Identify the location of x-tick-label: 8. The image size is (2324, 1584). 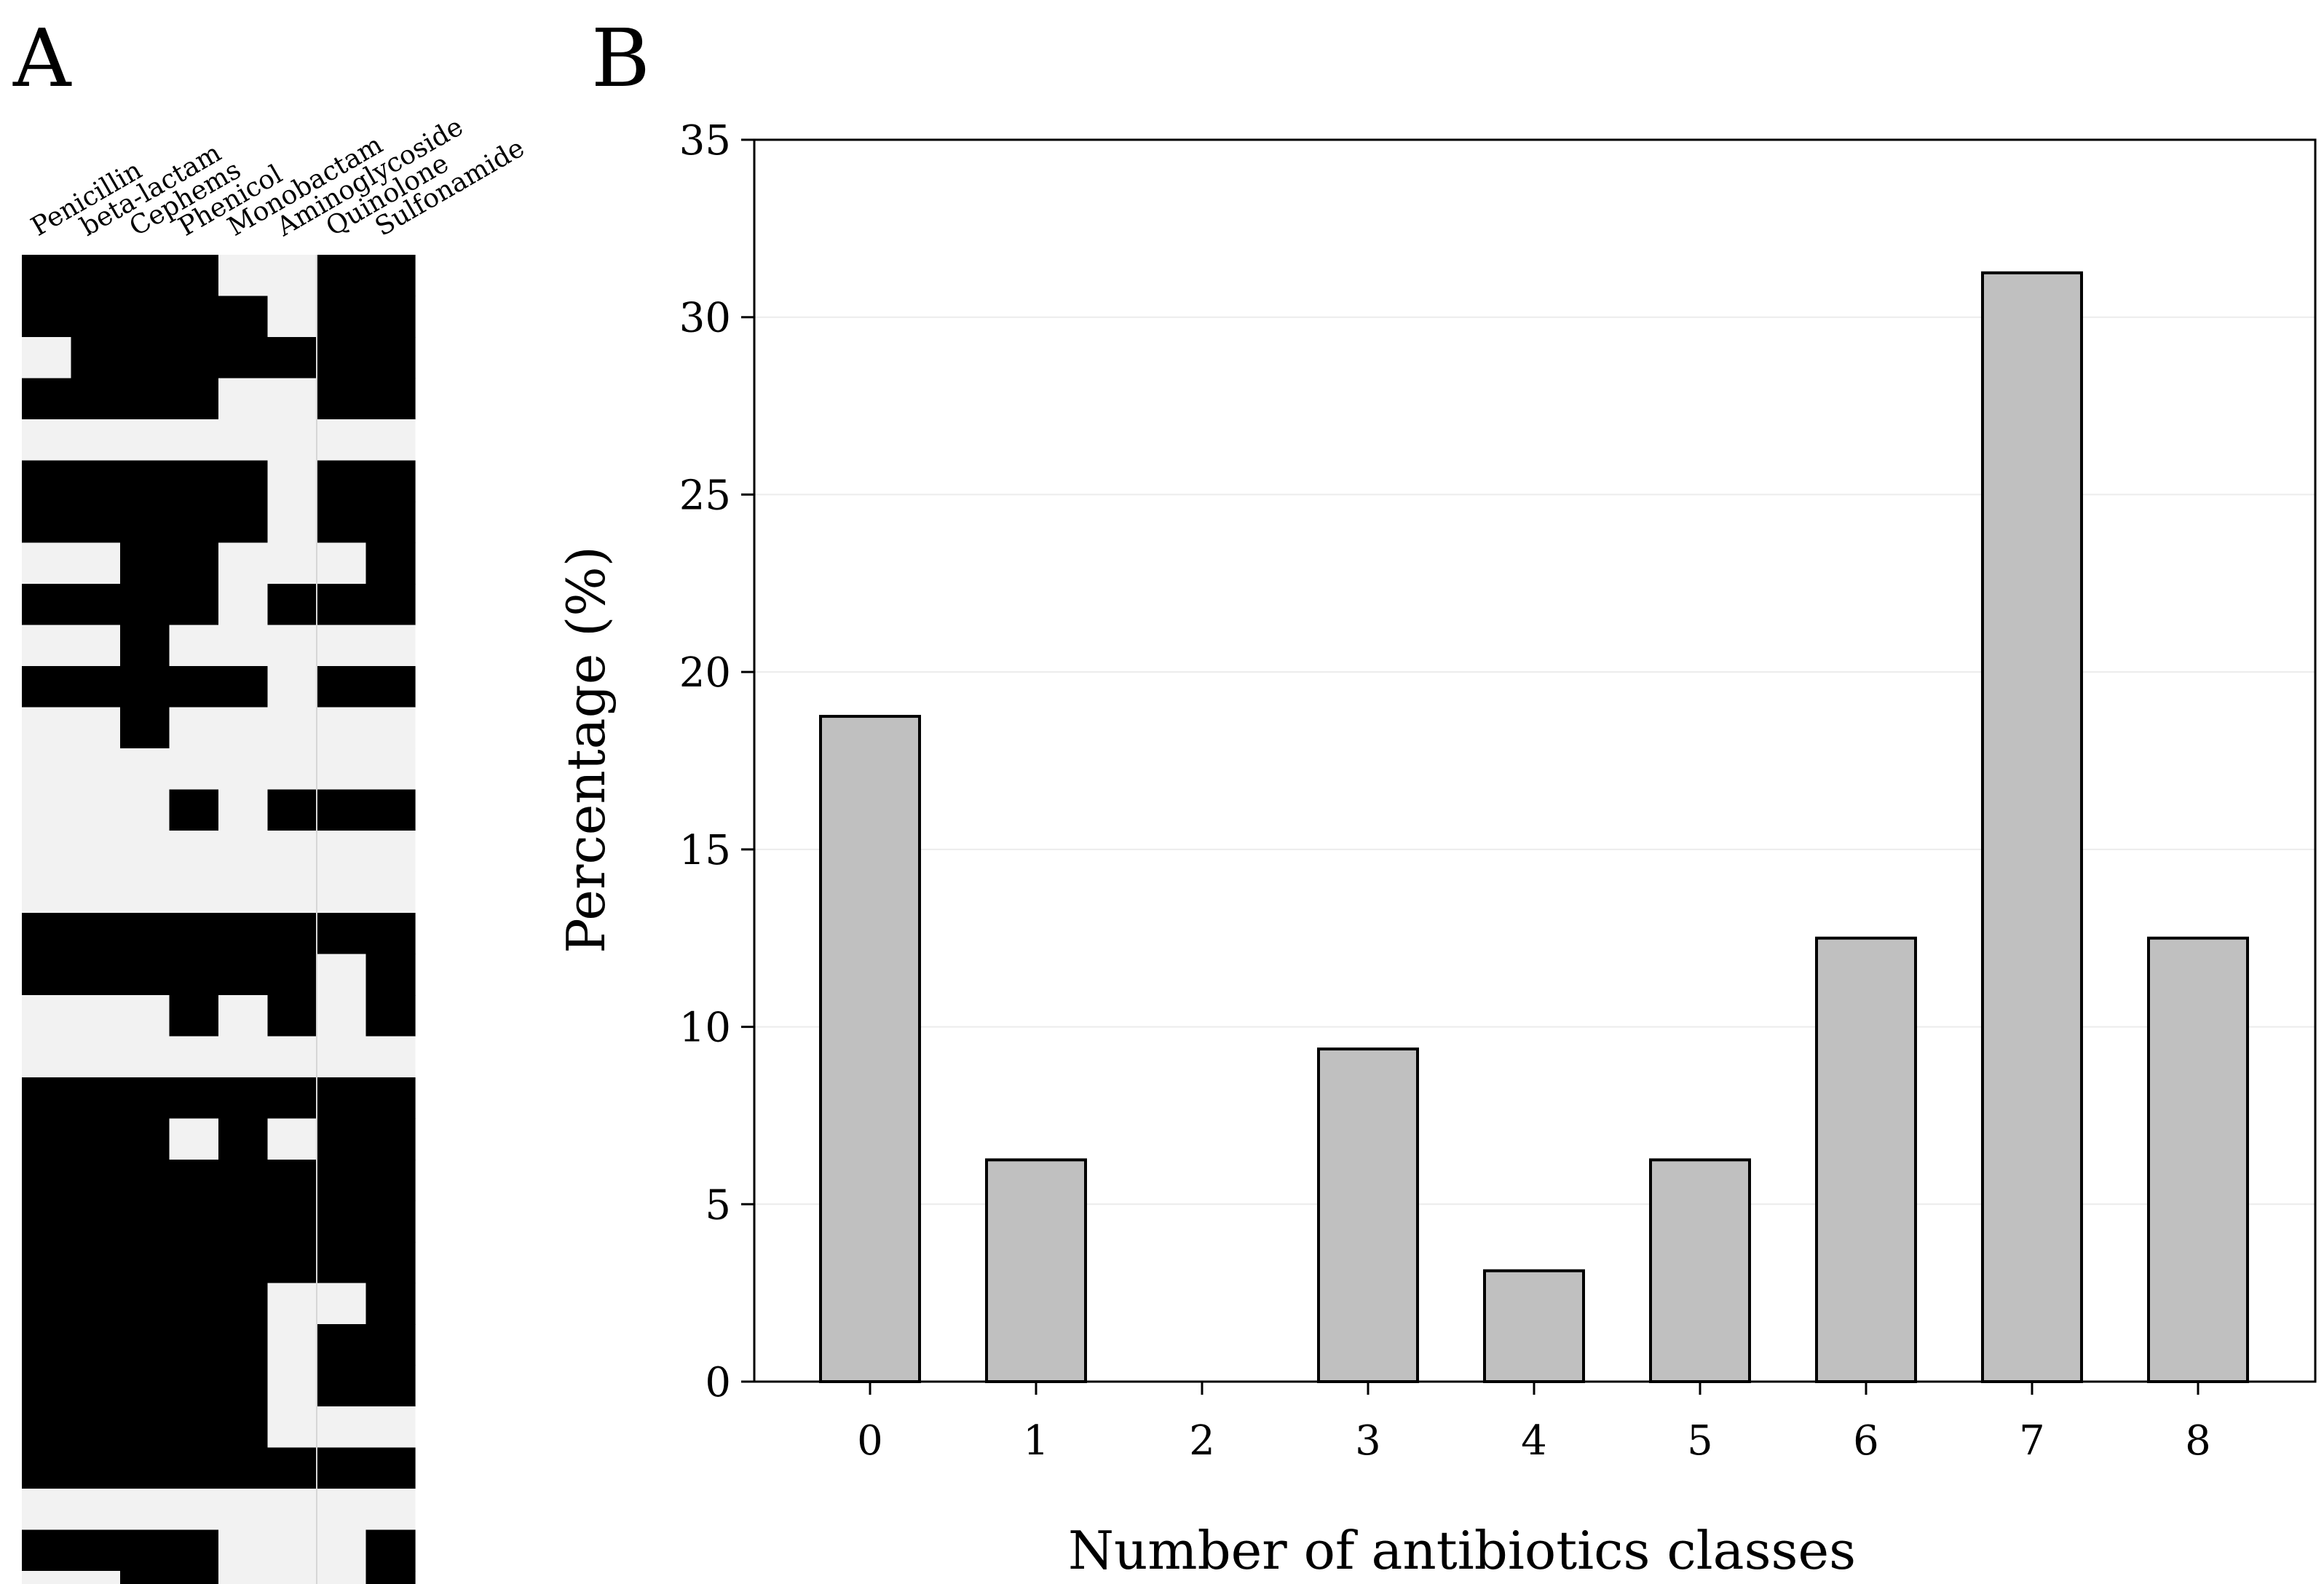
(2198, 1441).